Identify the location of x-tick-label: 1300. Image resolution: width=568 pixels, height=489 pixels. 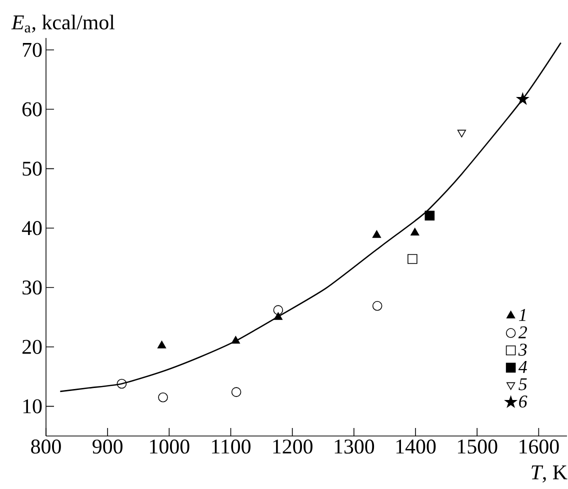
(354, 447).